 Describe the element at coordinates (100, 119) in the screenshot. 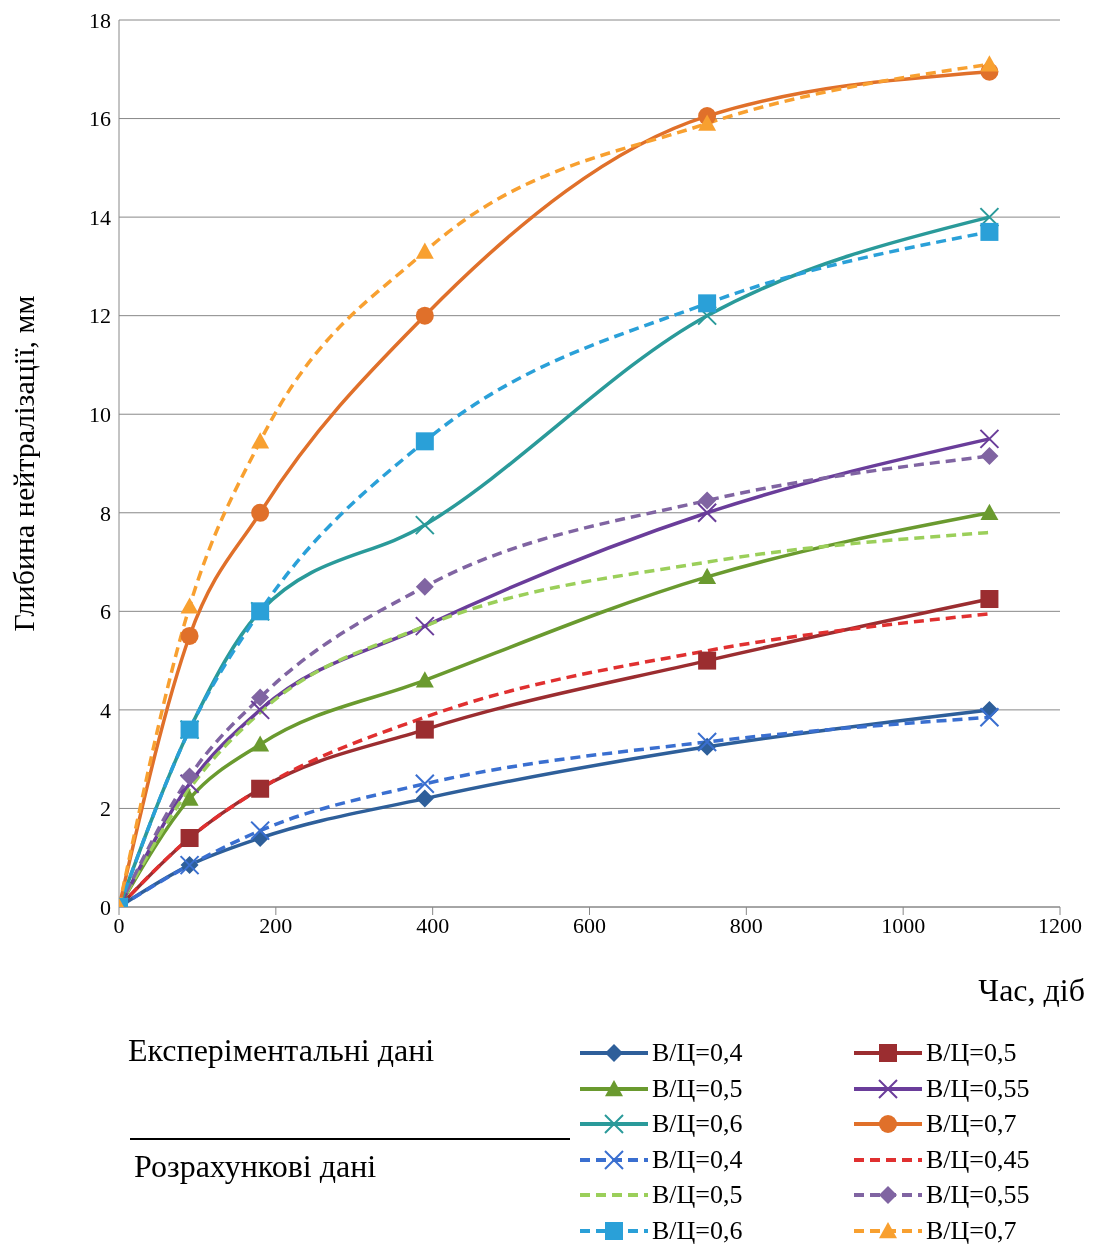

I see `y-tick-label: 16` at that location.